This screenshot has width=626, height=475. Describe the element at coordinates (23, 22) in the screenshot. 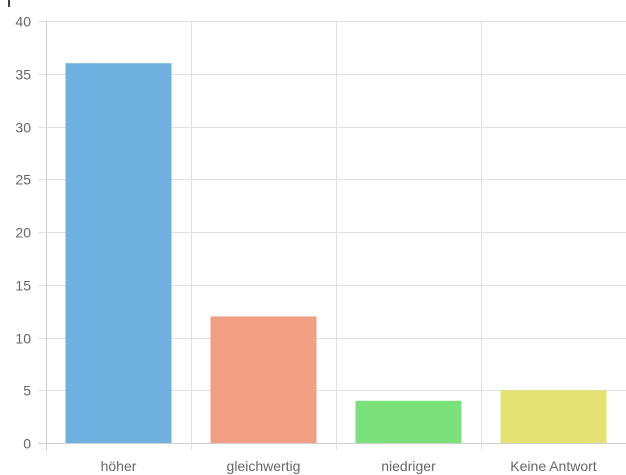

I see `y-tick-label: 40` at that location.